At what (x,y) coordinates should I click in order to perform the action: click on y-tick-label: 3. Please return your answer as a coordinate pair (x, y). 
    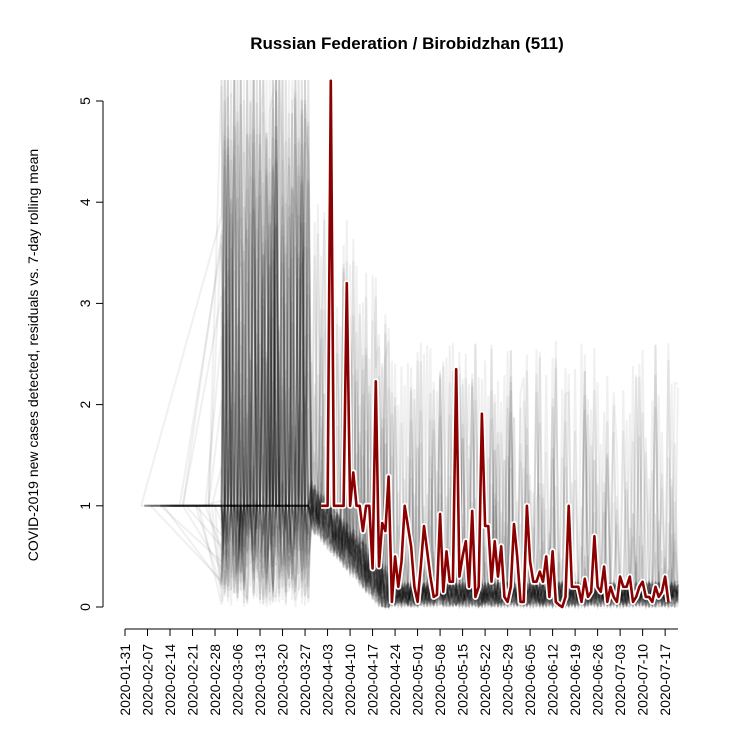
    Looking at the image, I should click on (85, 303).